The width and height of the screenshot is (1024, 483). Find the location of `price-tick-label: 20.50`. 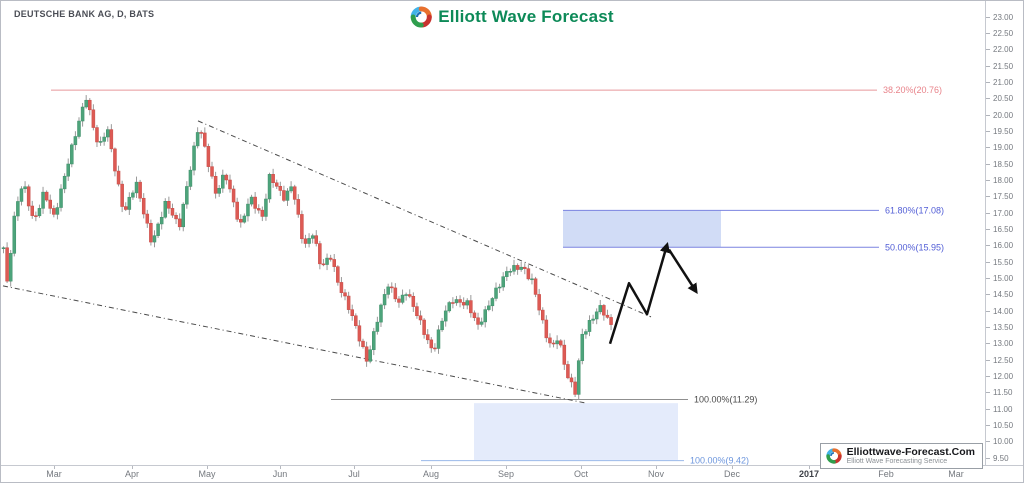

price-tick-label: 20.50 is located at coordinates (1003, 99).